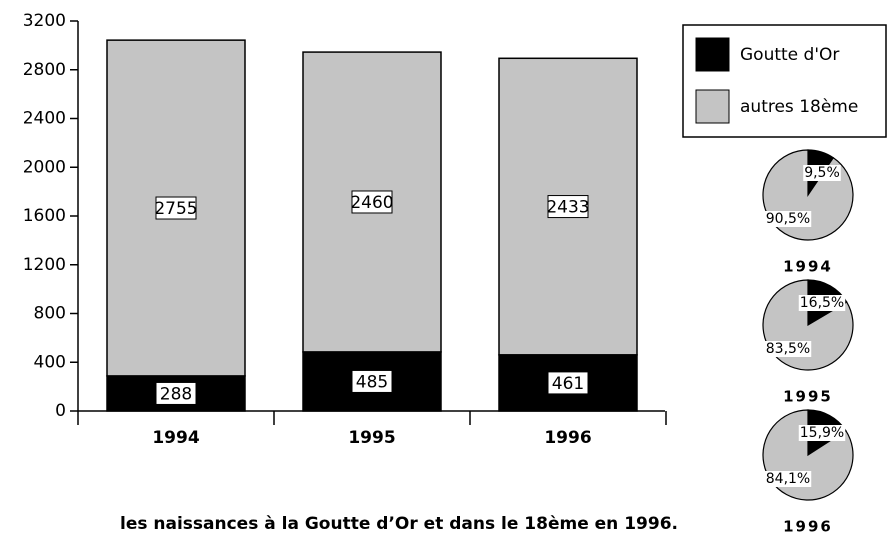 This screenshot has width=887, height=549. I want to click on y-tick-label: 2400, so click(44, 119).